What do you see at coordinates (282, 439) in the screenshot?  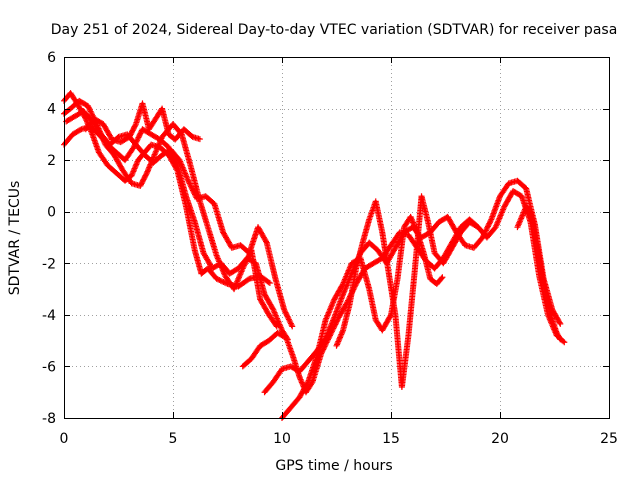 I see `x-tick-label: 10` at bounding box center [282, 439].